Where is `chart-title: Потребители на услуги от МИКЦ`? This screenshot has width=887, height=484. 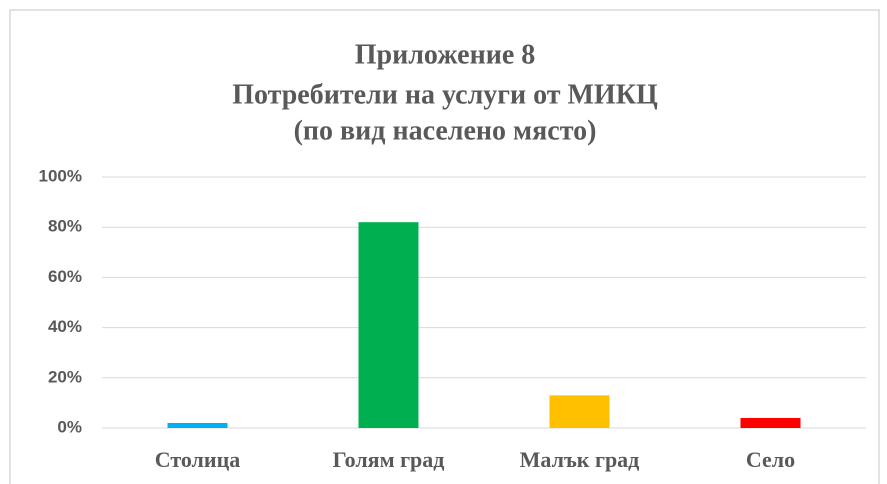 chart-title: Потребители на услуги от МИКЦ is located at coordinates (445, 94).